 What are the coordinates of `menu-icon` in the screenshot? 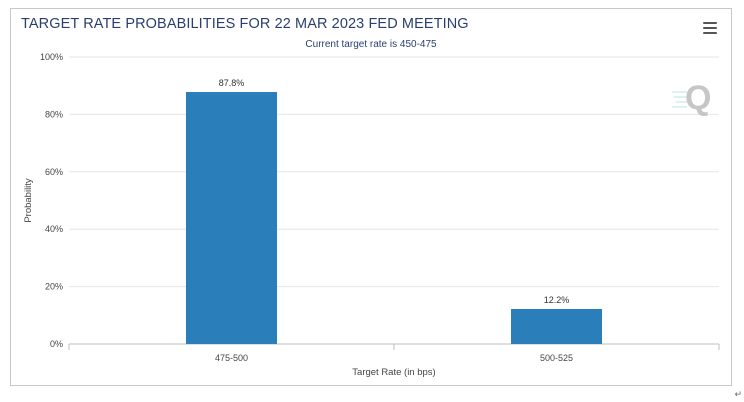 It's located at (710, 28).